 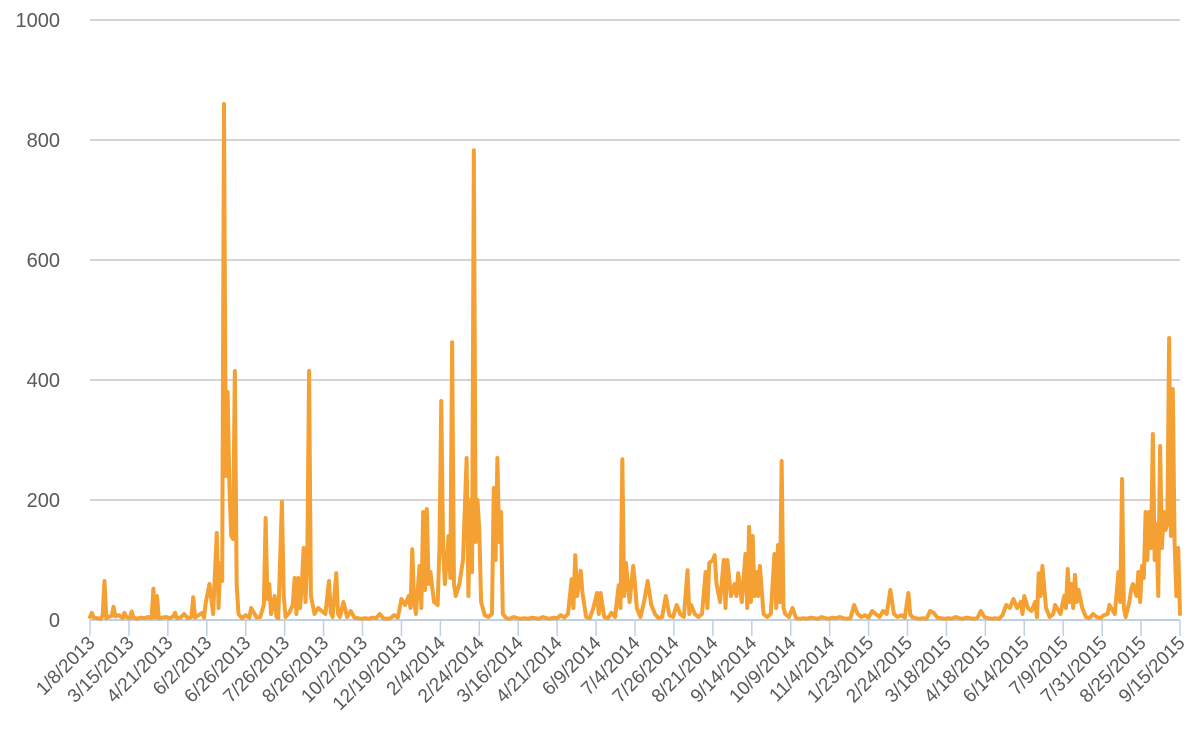 I want to click on x-axis, so click(x=635, y=627).